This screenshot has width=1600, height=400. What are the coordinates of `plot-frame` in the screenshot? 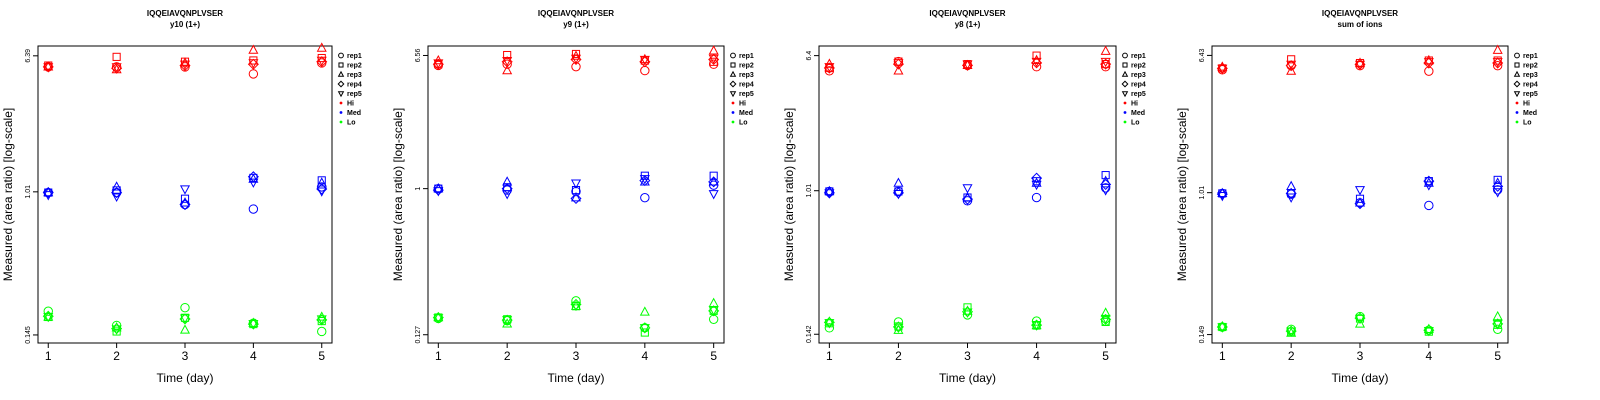 It's located at (576, 194).